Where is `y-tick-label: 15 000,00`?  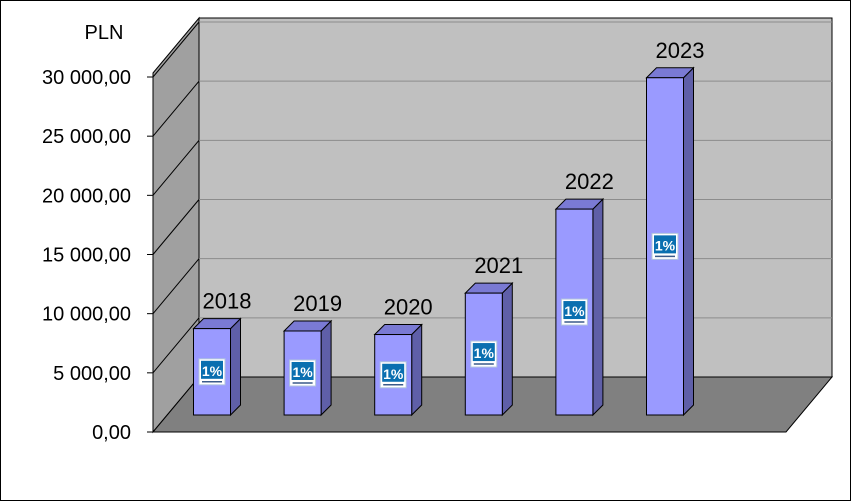 y-tick-label: 15 000,00 is located at coordinates (86, 256).